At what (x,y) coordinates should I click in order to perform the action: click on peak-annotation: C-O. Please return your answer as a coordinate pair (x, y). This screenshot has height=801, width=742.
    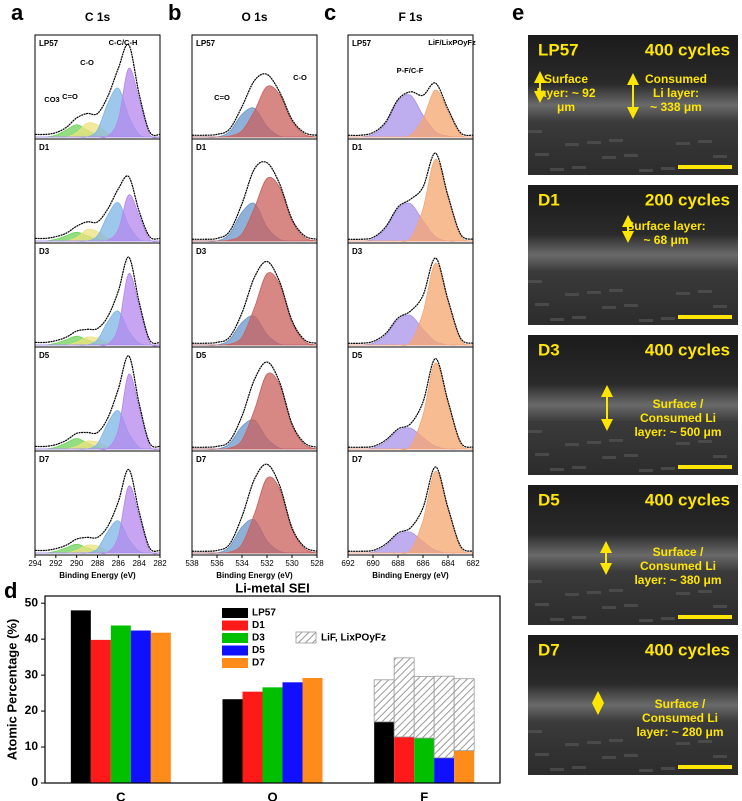
    Looking at the image, I should click on (87, 62).